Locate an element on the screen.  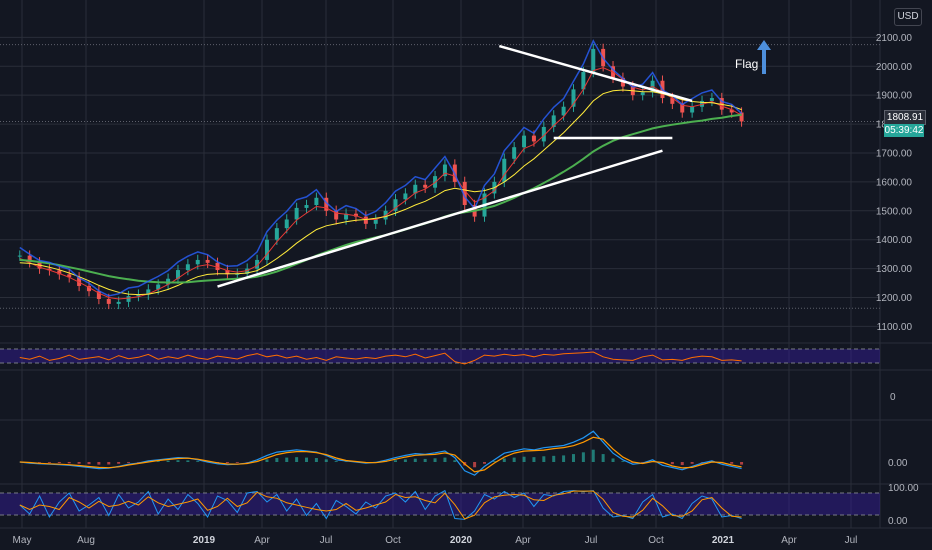
volume-axis-label: 0 is located at coordinates (893, 397).